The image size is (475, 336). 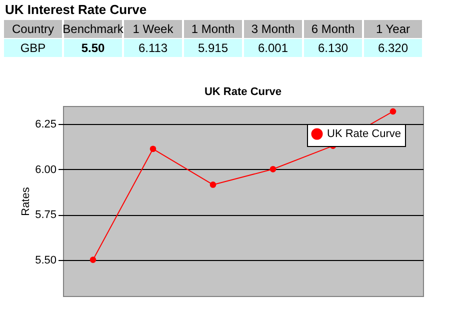 What do you see at coordinates (153, 29) in the screenshot?
I see `x-tick-label: 1 Week` at bounding box center [153, 29].